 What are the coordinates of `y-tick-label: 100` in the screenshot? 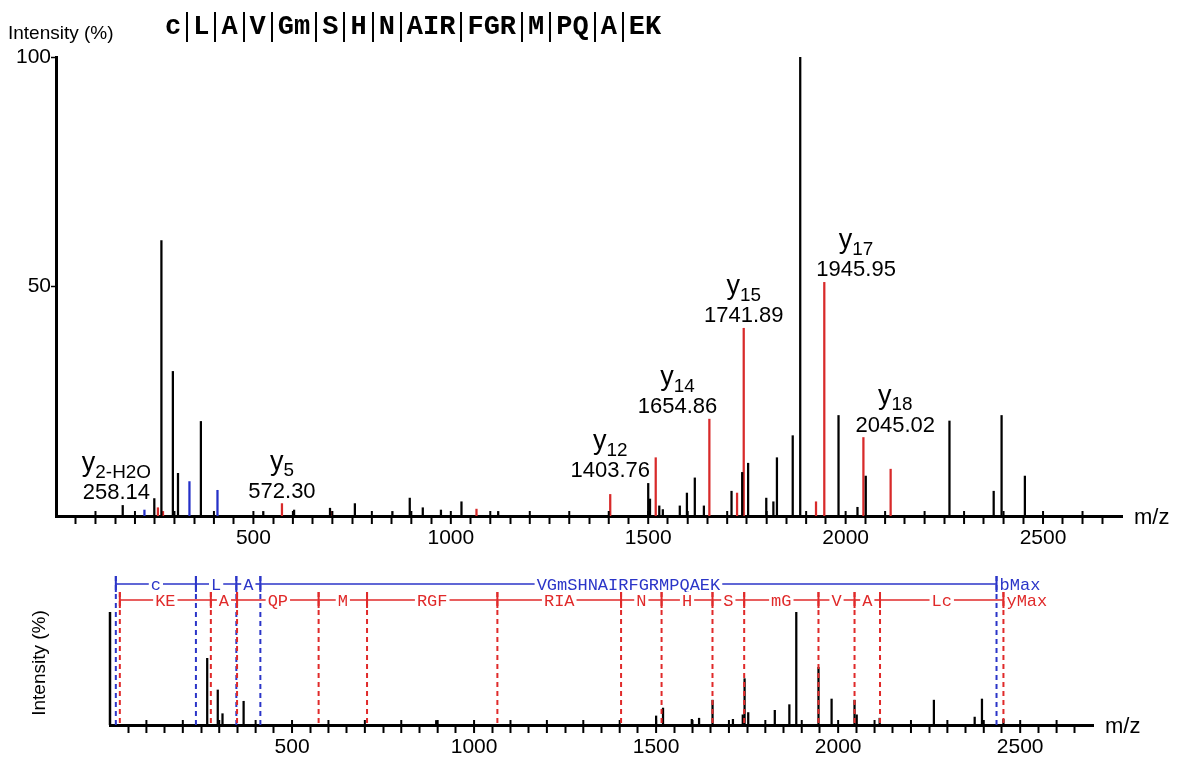 It's located at (33, 55).